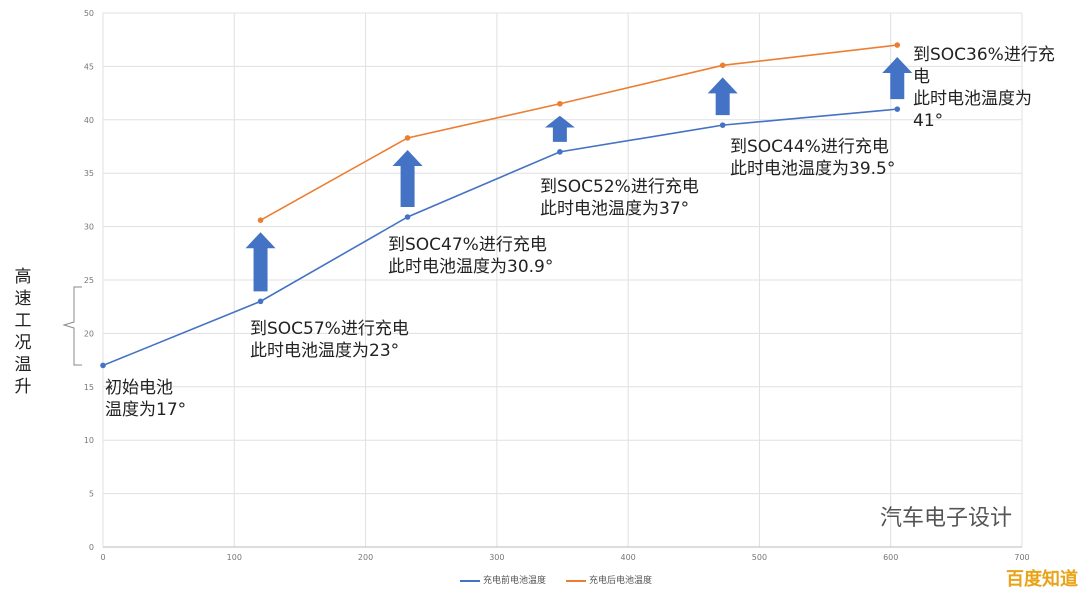  What do you see at coordinates (89, 227) in the screenshot?
I see `y-tick-label: 30` at bounding box center [89, 227].